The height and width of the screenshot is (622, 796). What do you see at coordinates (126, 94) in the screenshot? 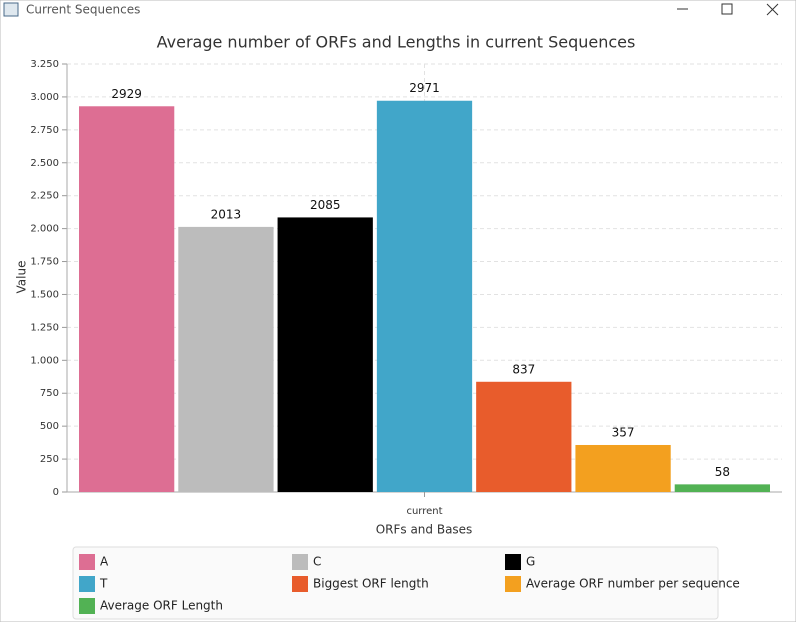
I see `value-label: 2929` at bounding box center [126, 94].